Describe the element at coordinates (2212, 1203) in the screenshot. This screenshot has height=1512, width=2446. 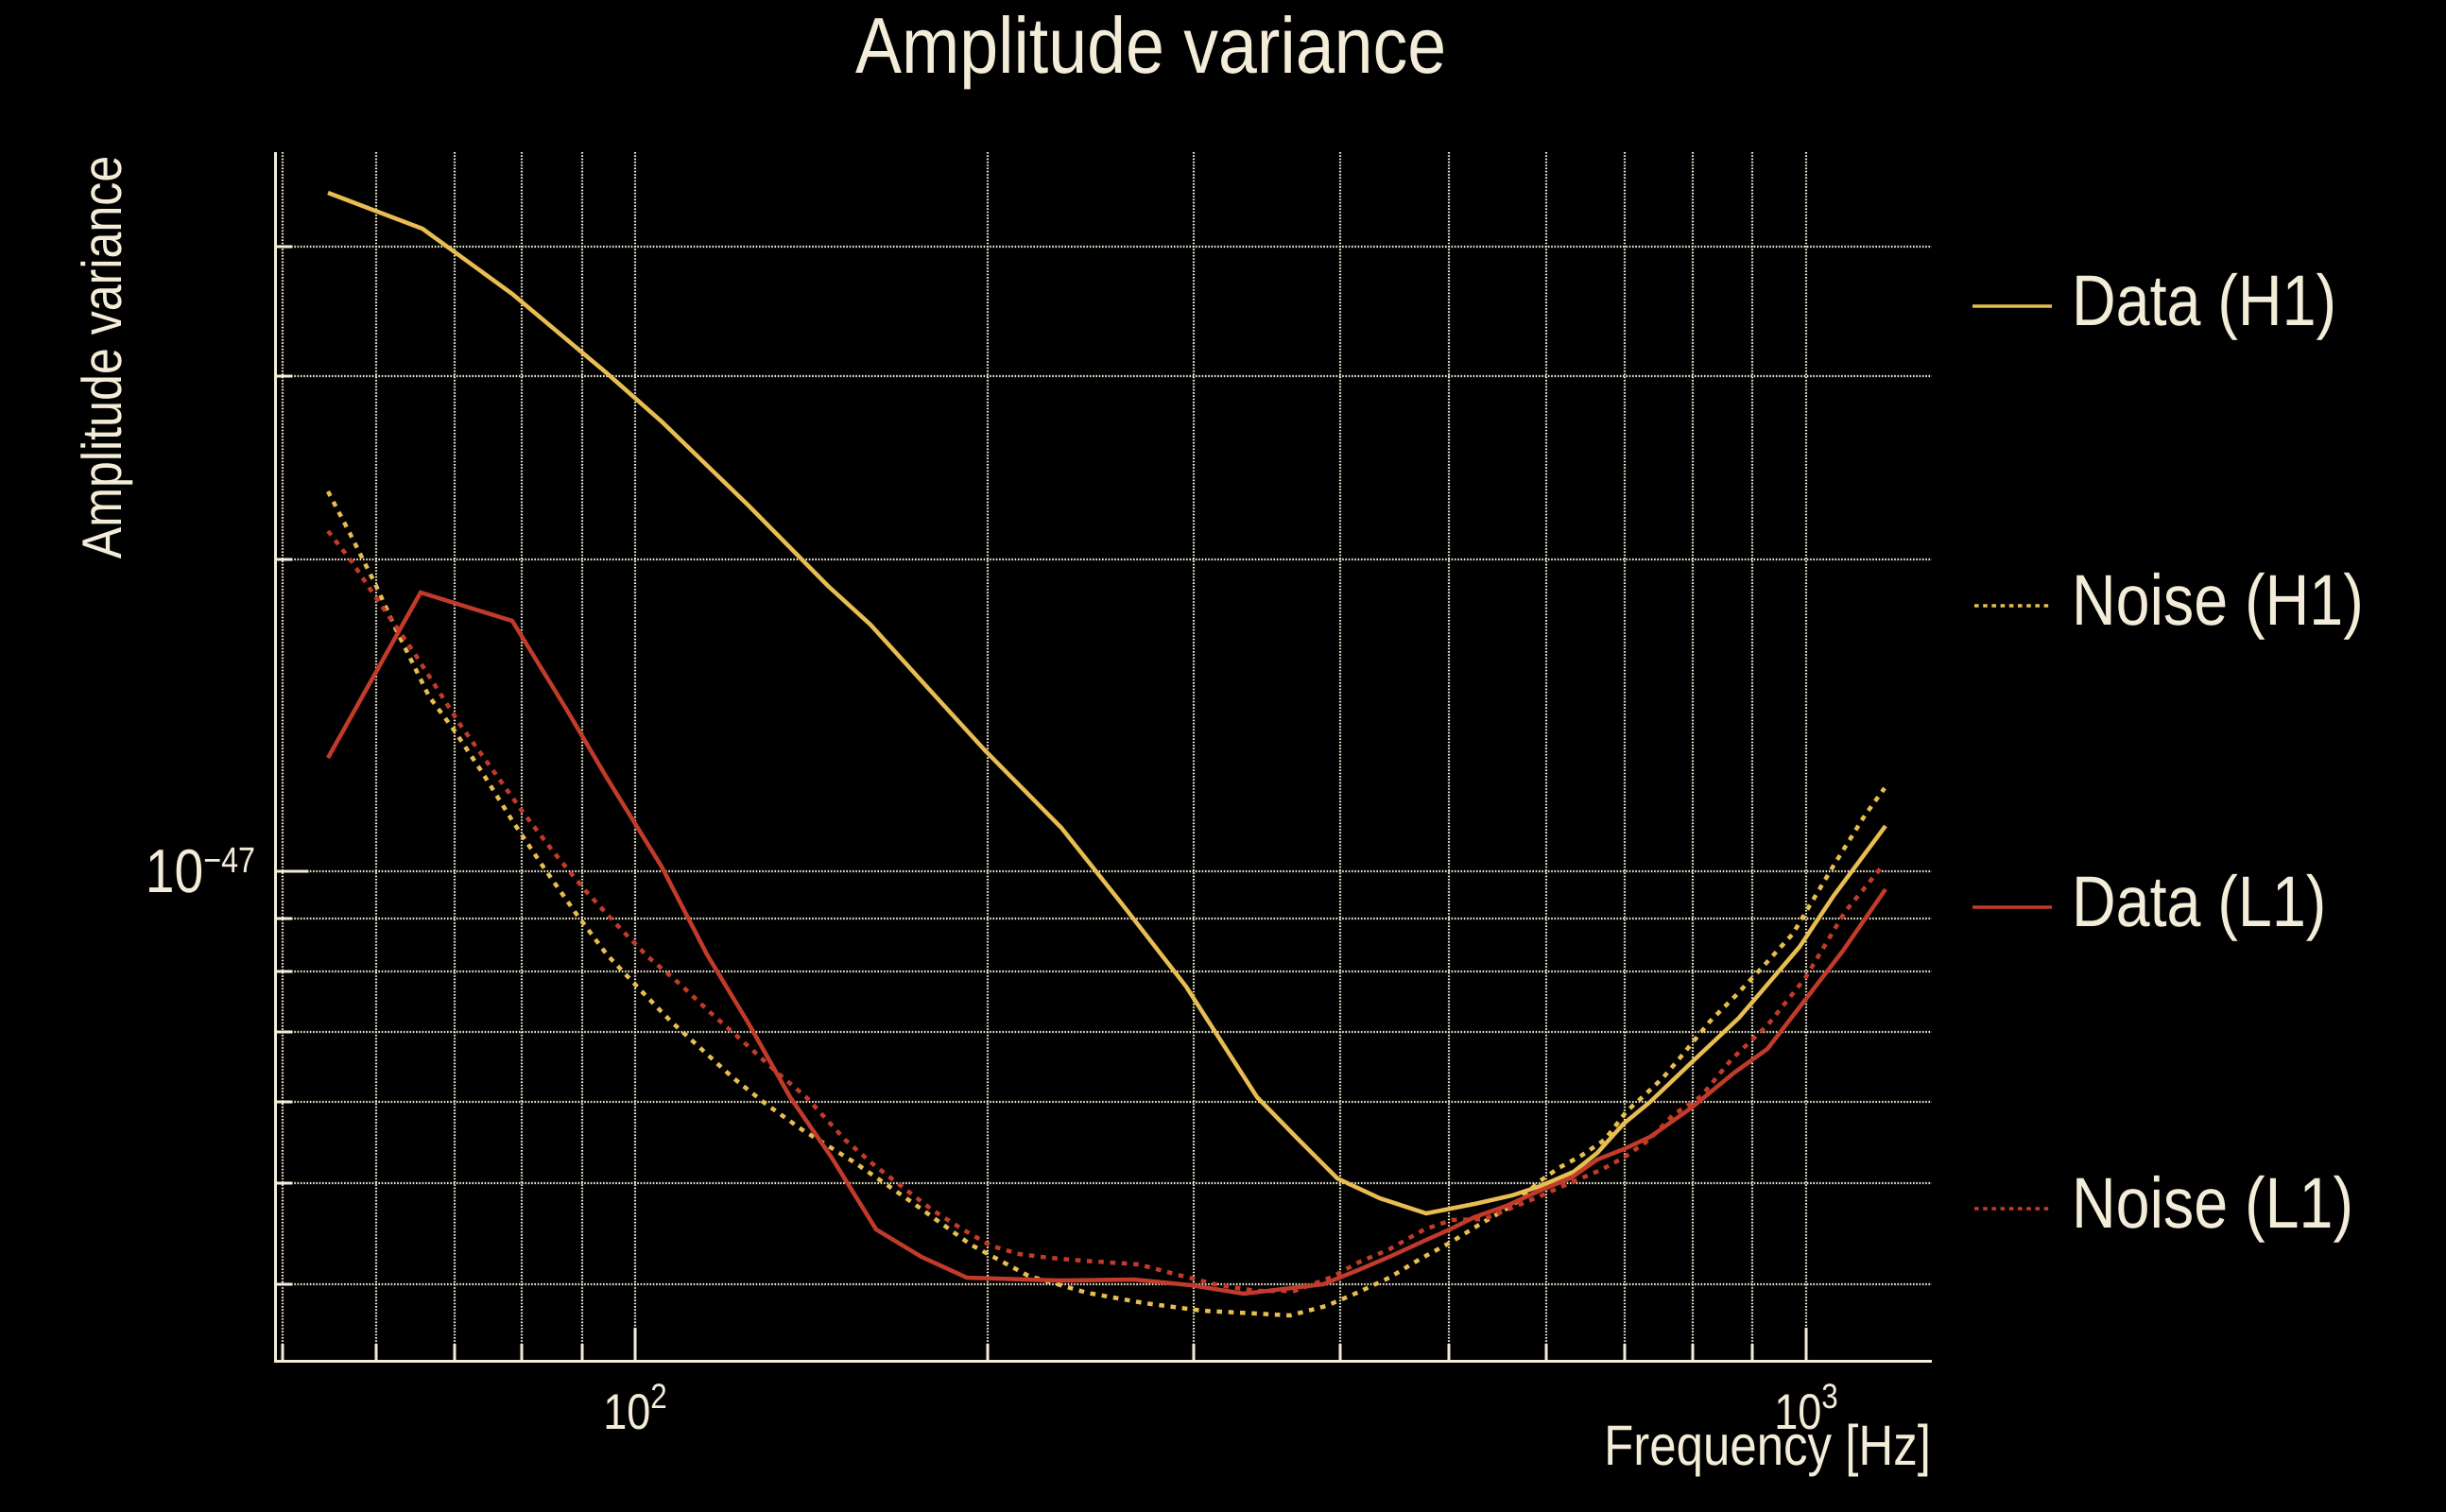
I see `svg-text: Noise (L1)` at that location.